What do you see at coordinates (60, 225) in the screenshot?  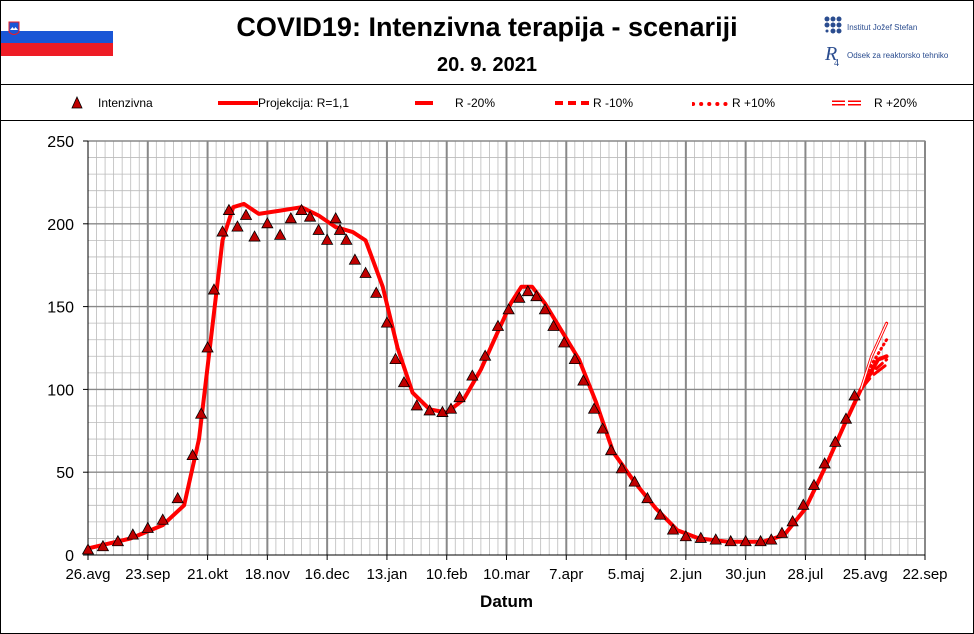 I see `y-tick-label: 200` at bounding box center [60, 225].